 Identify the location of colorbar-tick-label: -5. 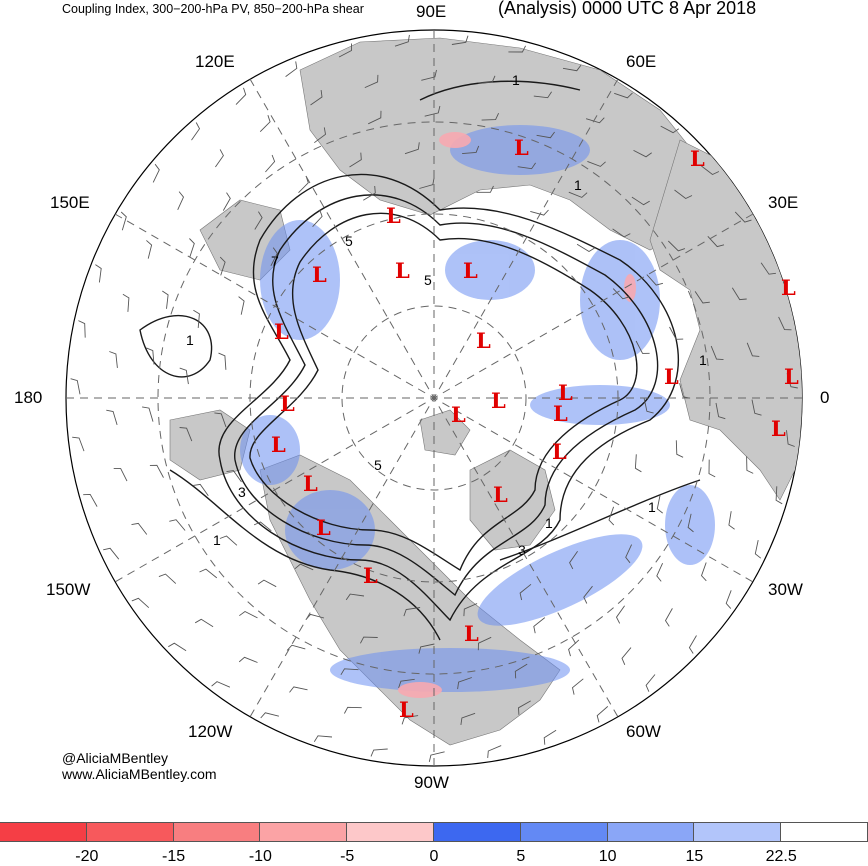
(347, 856).